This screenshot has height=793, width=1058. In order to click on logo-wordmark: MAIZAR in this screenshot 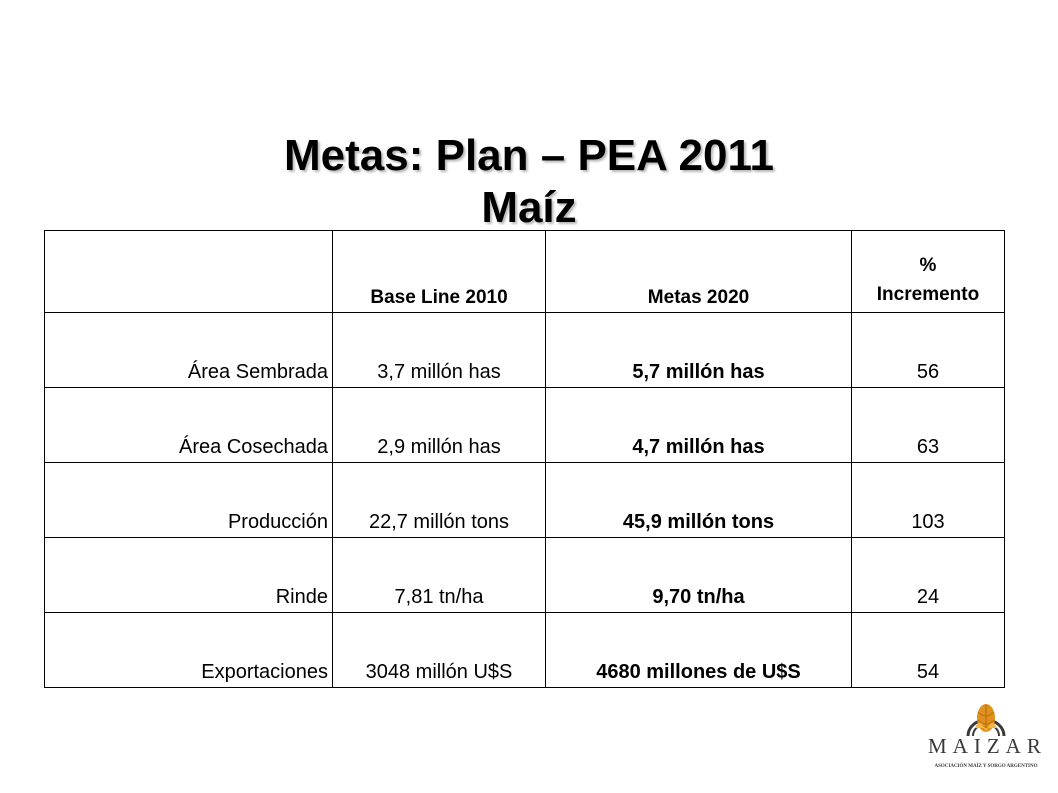, I will do `click(987, 746)`.